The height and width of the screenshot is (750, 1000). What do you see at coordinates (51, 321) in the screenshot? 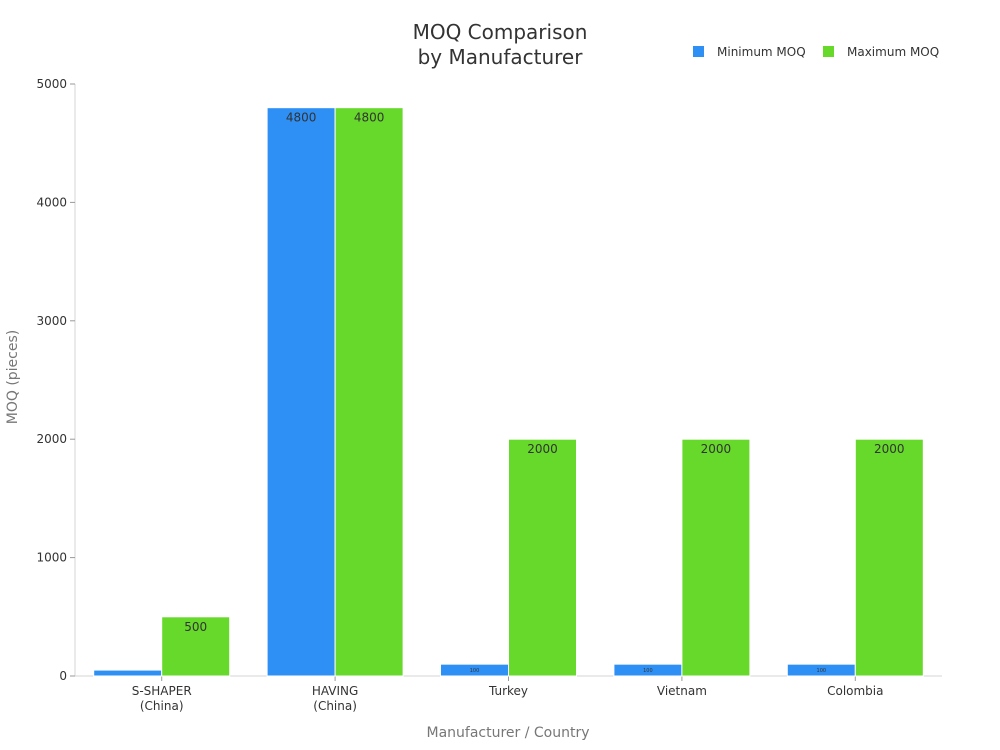
I see `y-tick-label: 3000` at bounding box center [51, 321].